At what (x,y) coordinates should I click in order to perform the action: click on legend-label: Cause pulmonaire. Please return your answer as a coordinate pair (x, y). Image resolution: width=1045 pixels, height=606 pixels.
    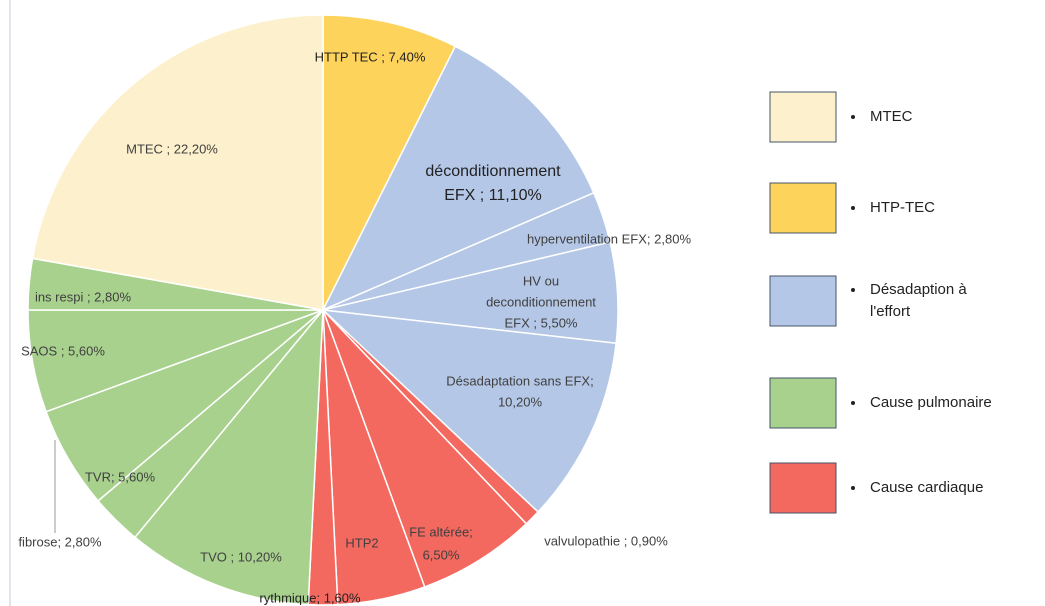
    Looking at the image, I should click on (931, 402).